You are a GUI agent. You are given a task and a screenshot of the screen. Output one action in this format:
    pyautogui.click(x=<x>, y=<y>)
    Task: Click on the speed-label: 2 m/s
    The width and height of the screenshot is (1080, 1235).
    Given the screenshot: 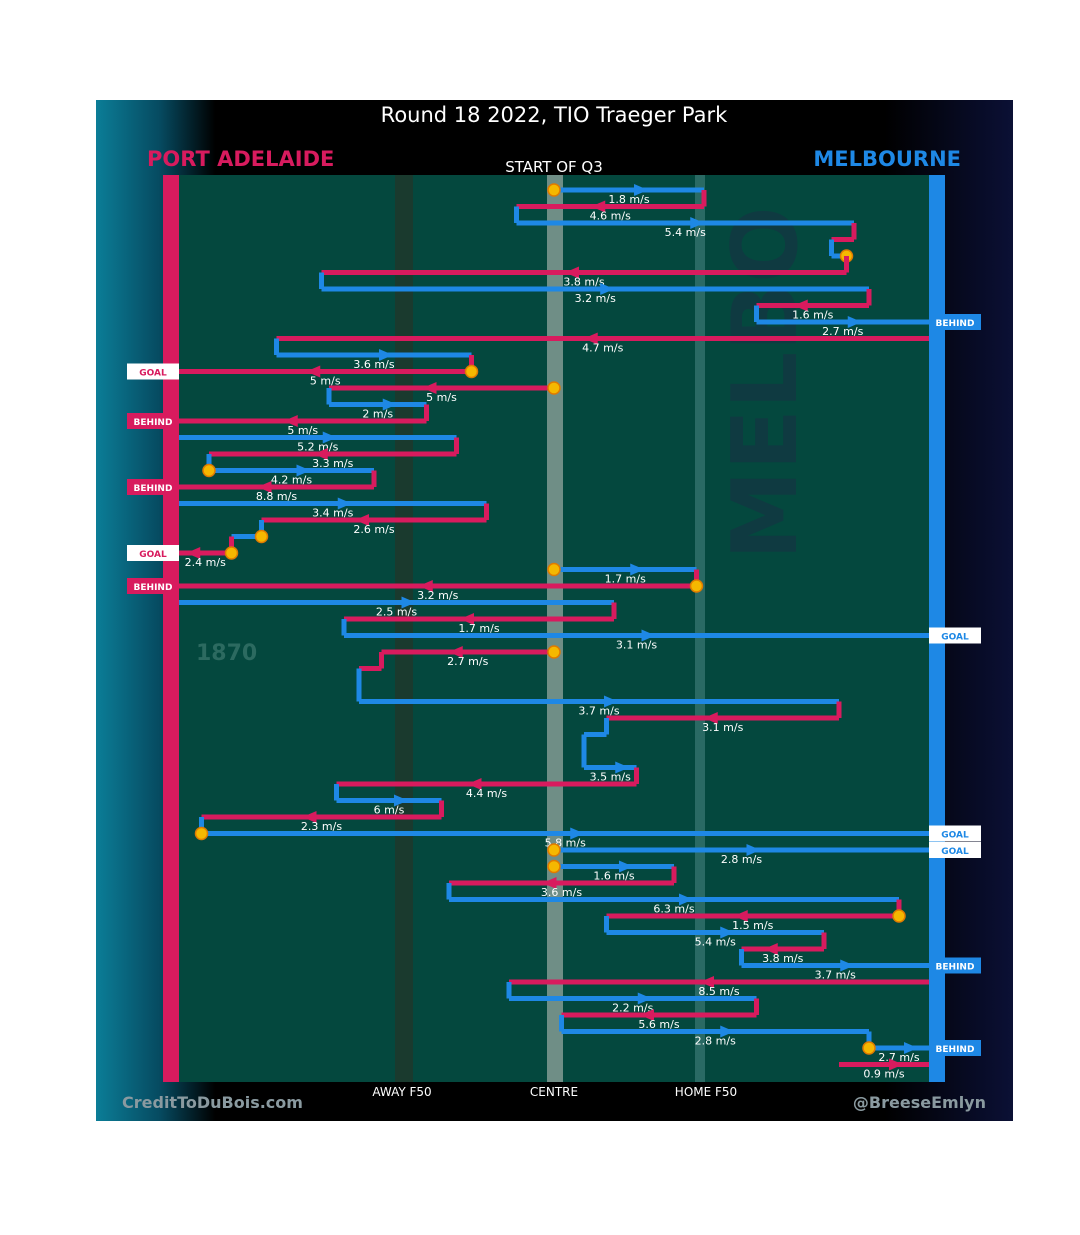 What is the action you would take?
    pyautogui.click(x=377, y=414)
    